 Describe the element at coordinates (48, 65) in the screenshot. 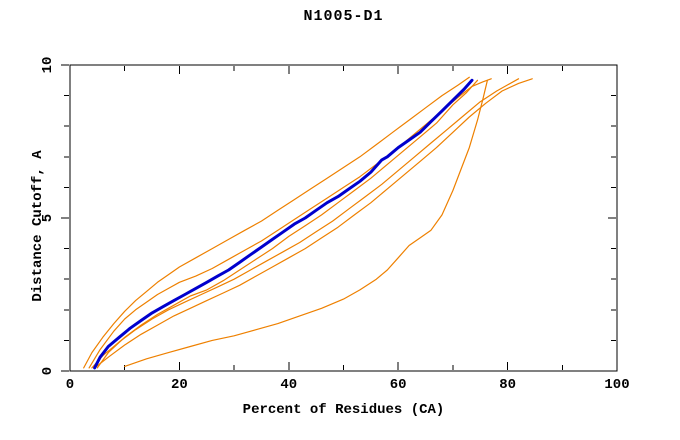

I see `y-tick-label: 10` at that location.